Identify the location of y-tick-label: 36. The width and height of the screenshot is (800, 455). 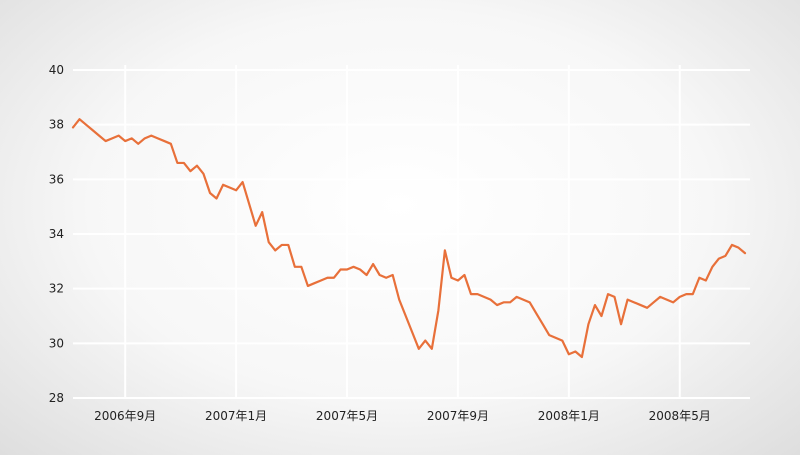
(56, 179).